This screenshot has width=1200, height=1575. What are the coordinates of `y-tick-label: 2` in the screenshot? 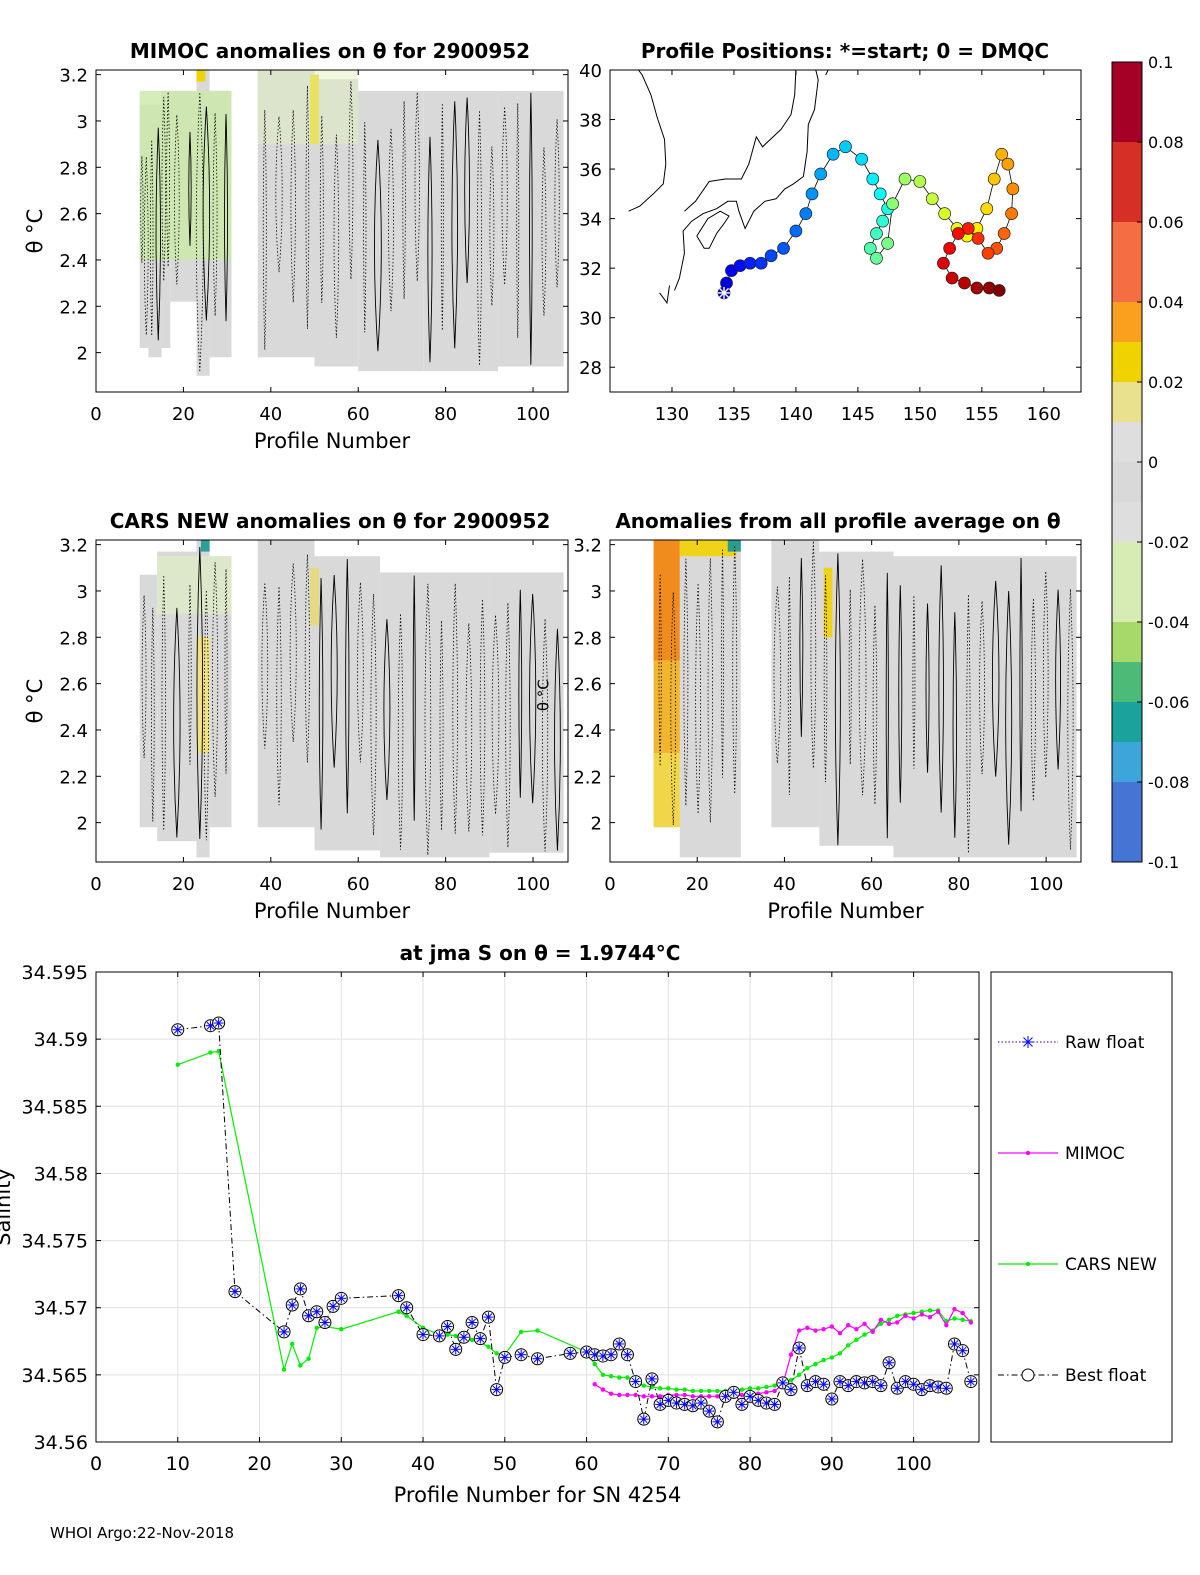 It's located at (596, 824).